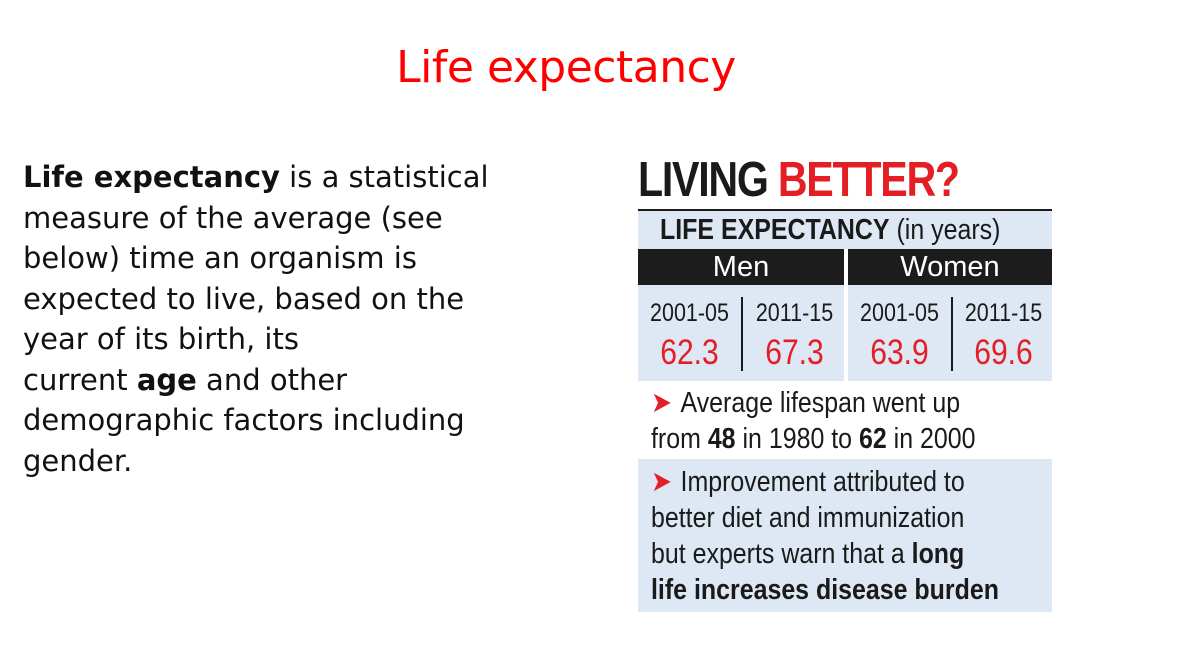 The height and width of the screenshot is (656, 1192). I want to click on body-line: Life expectancy is a statistical, so click(256, 177).